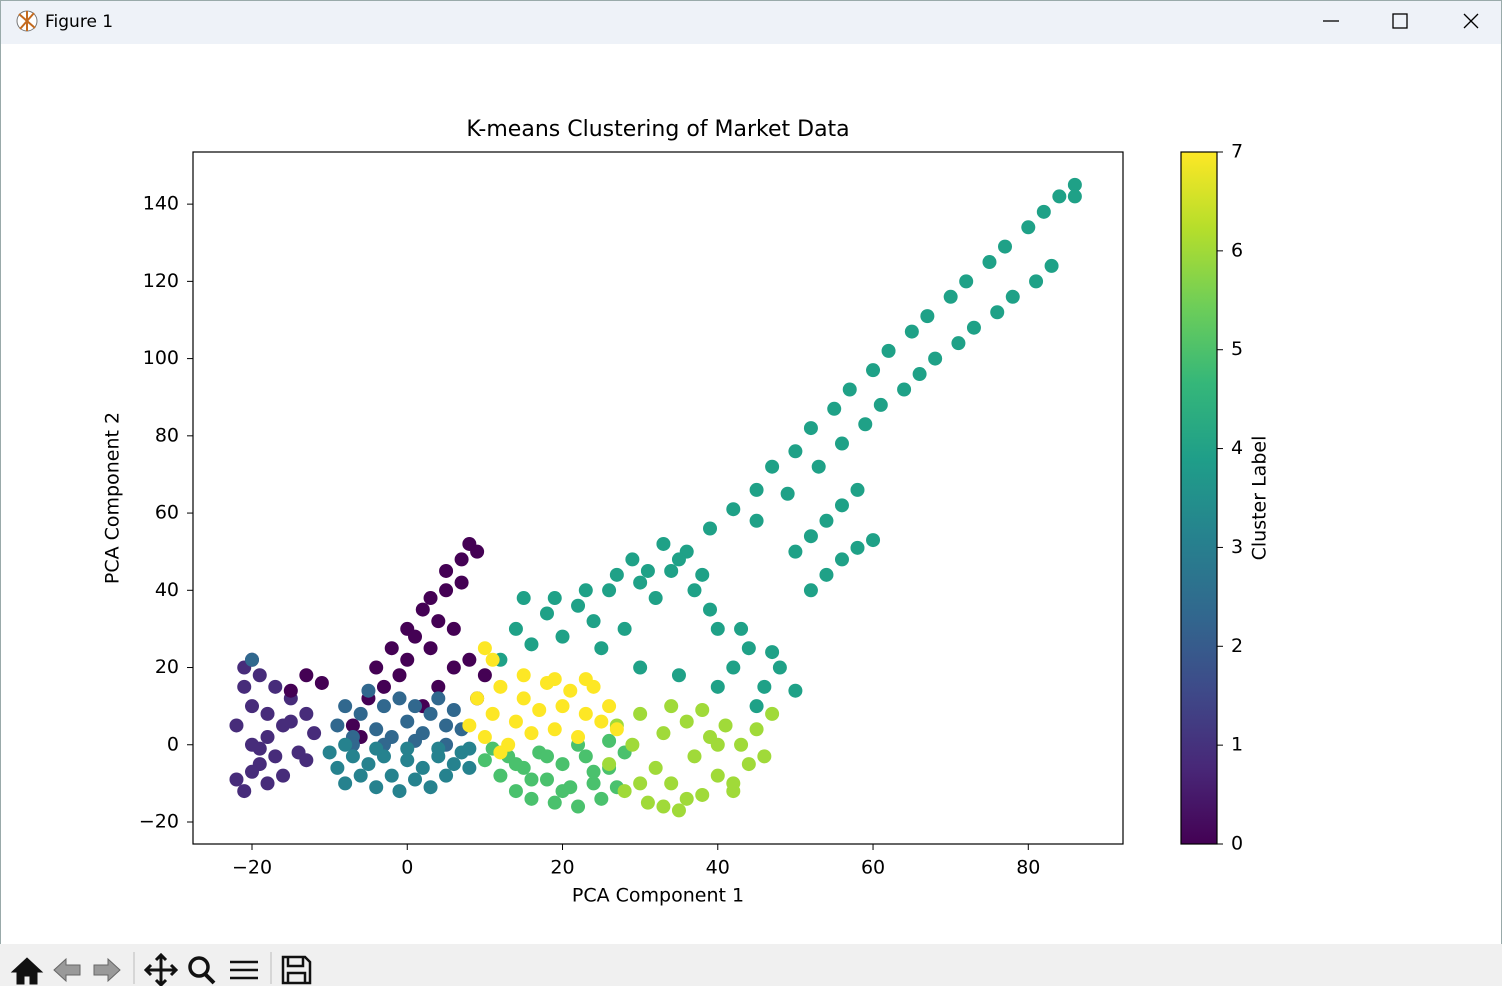  Describe the element at coordinates (1260, 498) in the screenshot. I see `colorbar-label: Cluster Label` at that location.